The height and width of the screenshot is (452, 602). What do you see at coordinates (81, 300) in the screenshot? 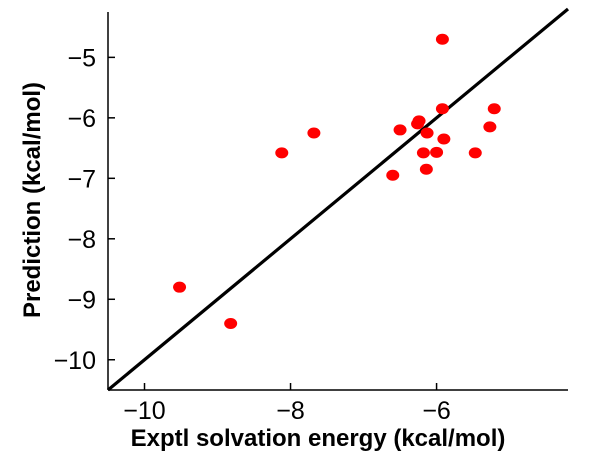
I see `y-tick-label: −9` at bounding box center [81, 300].